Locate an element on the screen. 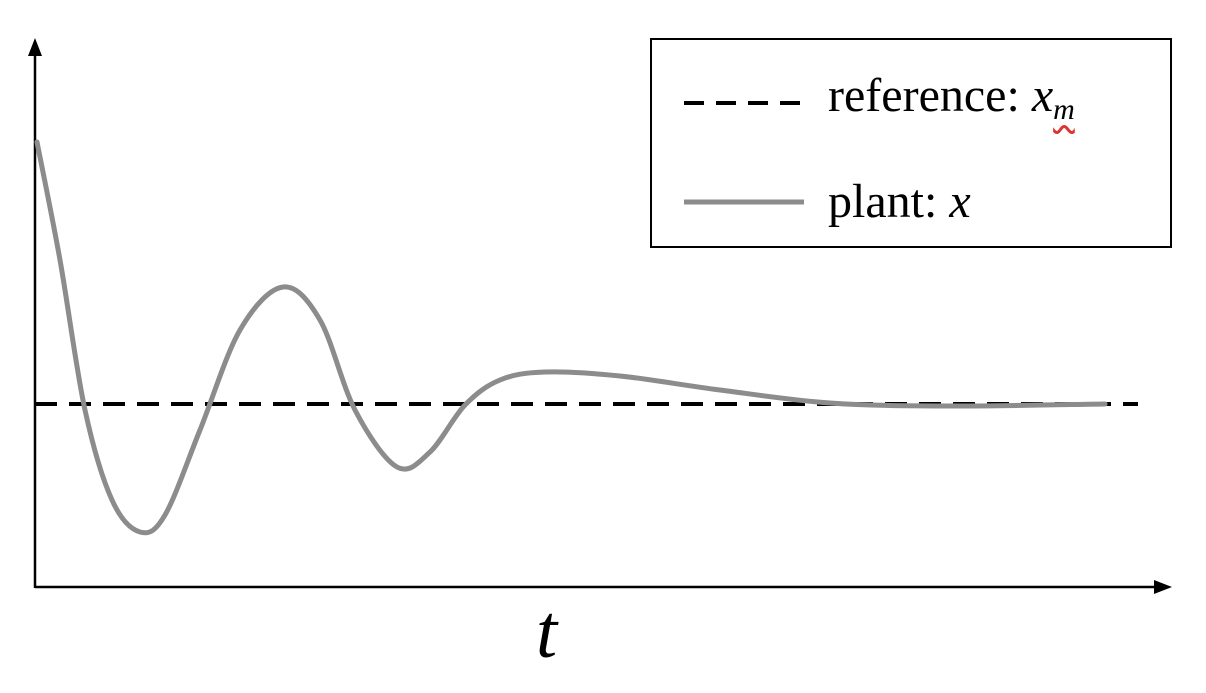  legend-label-plant: plant: x is located at coordinates (899, 202).